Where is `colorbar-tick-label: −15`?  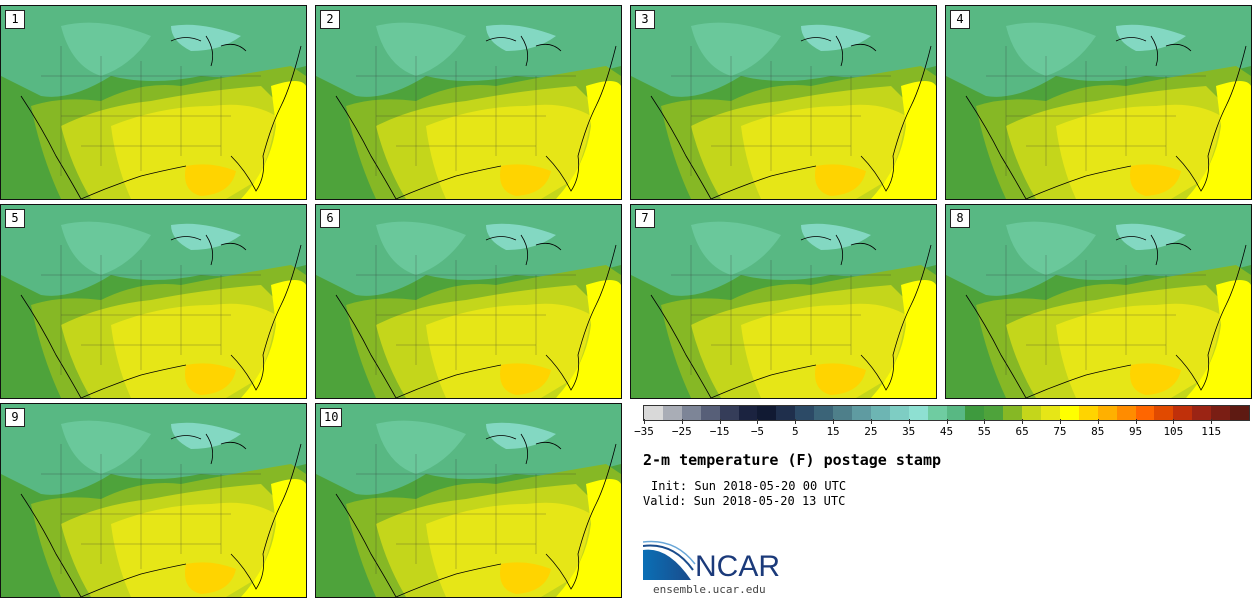 colorbar-tick-label: −15 is located at coordinates (719, 431).